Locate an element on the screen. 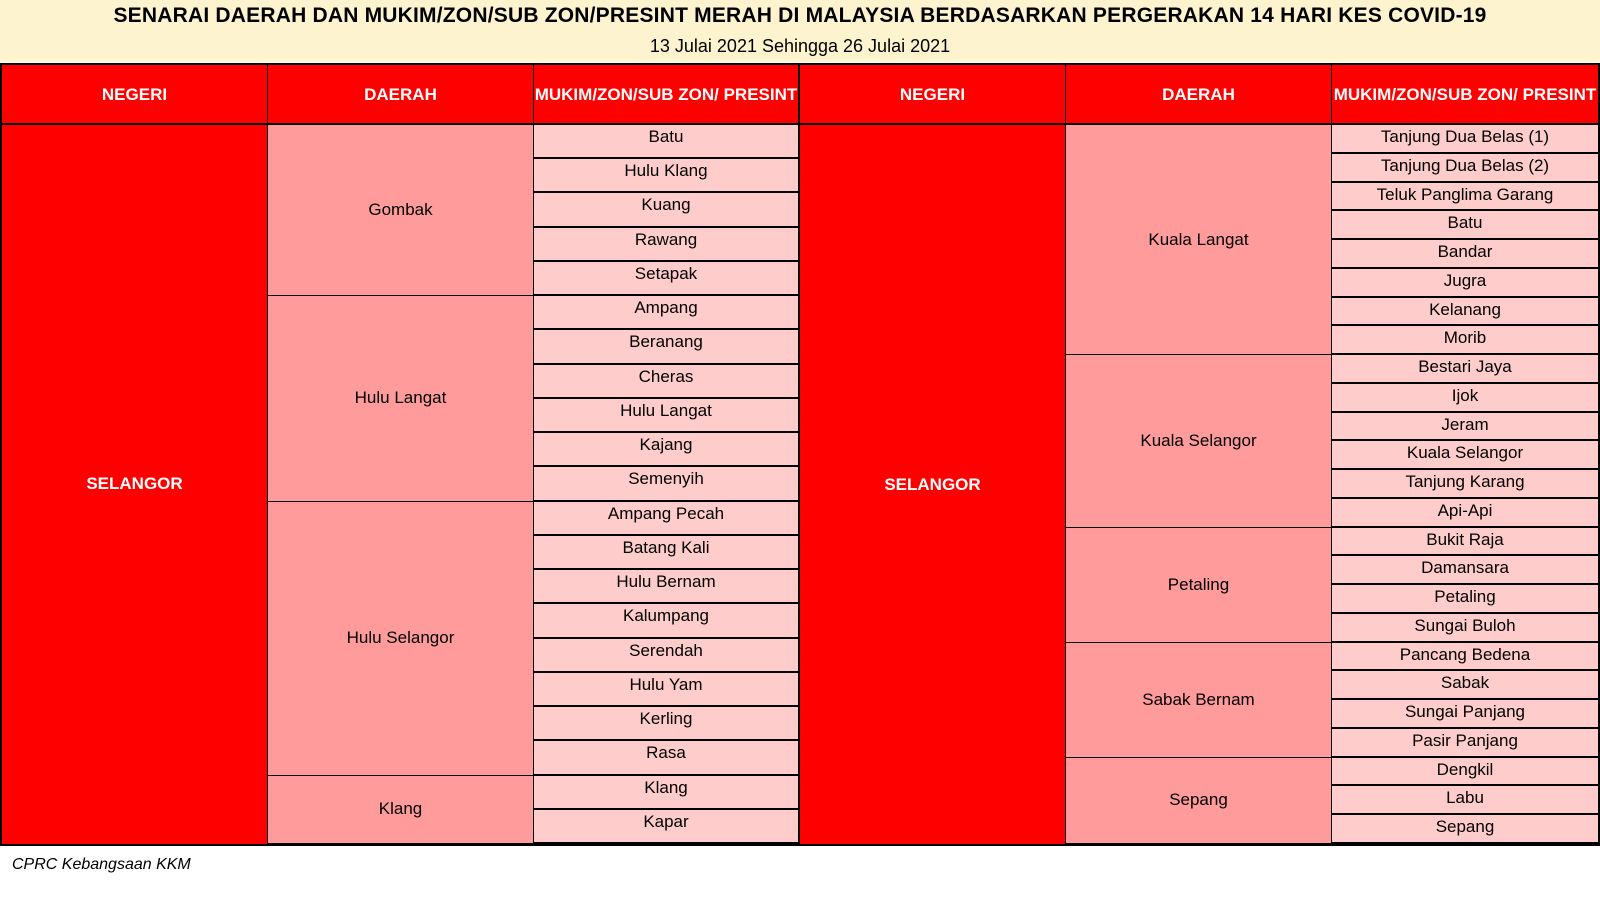 This screenshot has height=900, width=1600. mukim-cell: Bestari Jaya is located at coordinates (1465, 369).